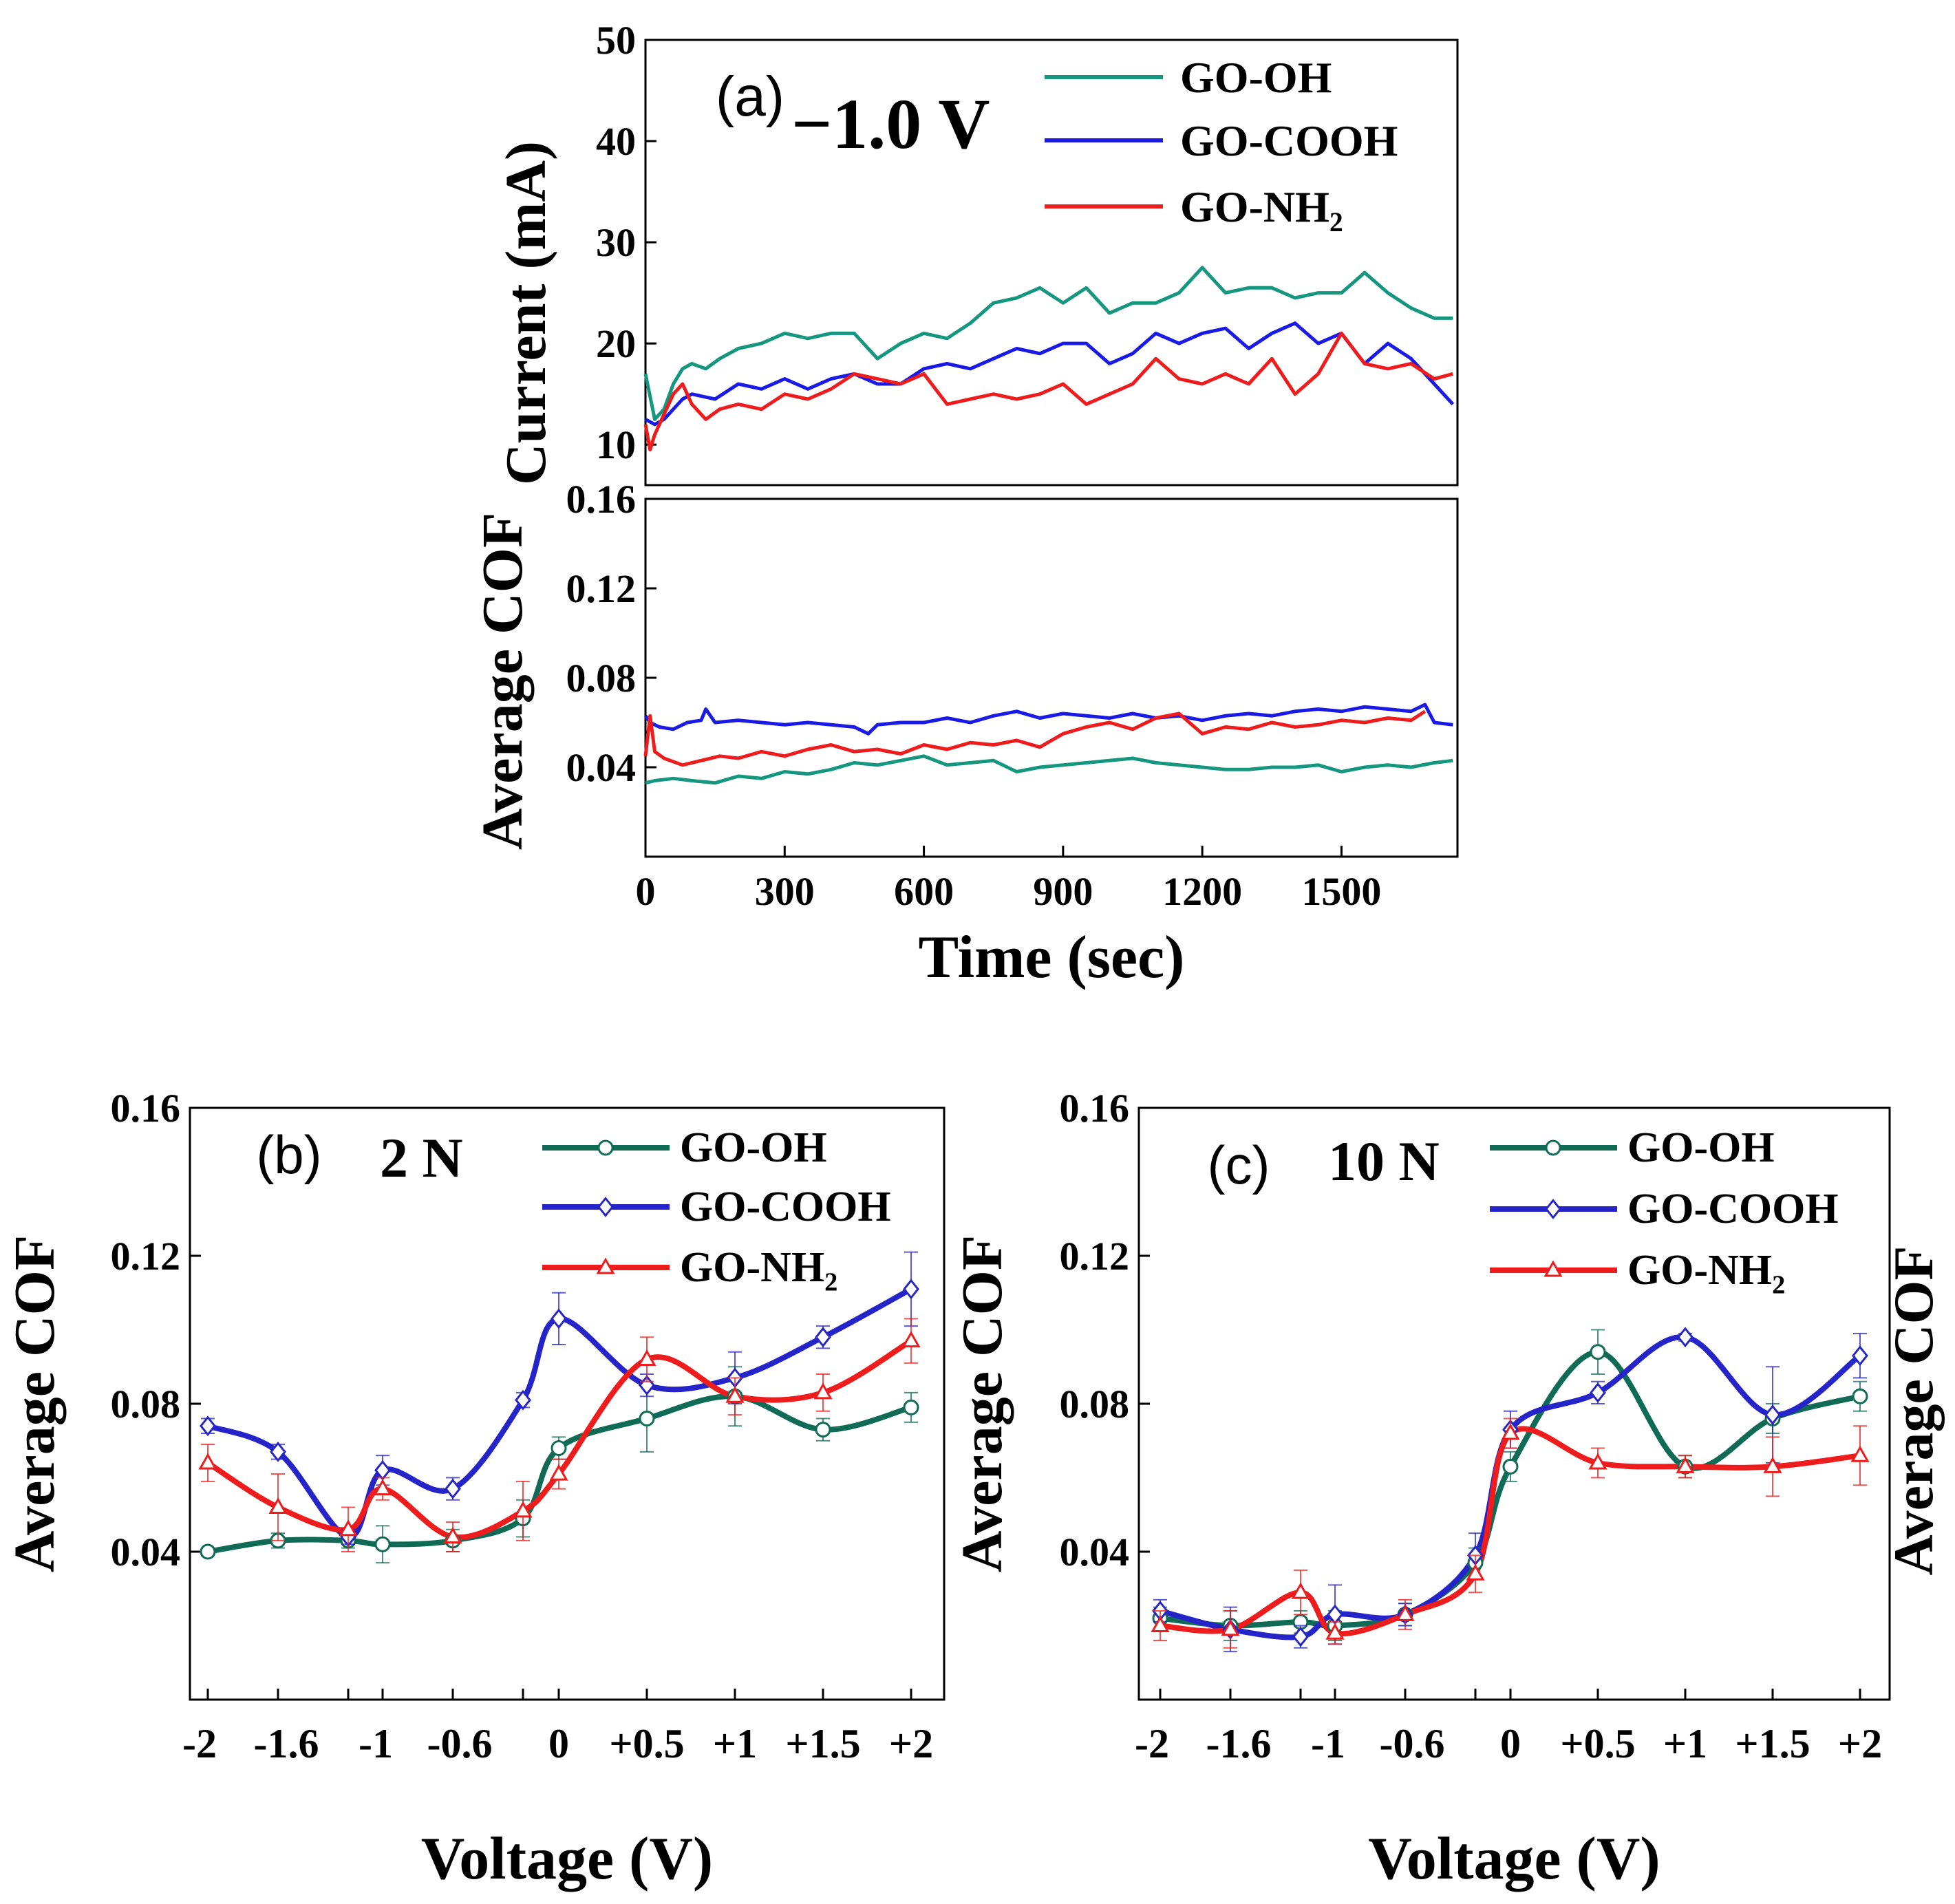  I want to click on x-tick-label: 0, so click(558, 1744).